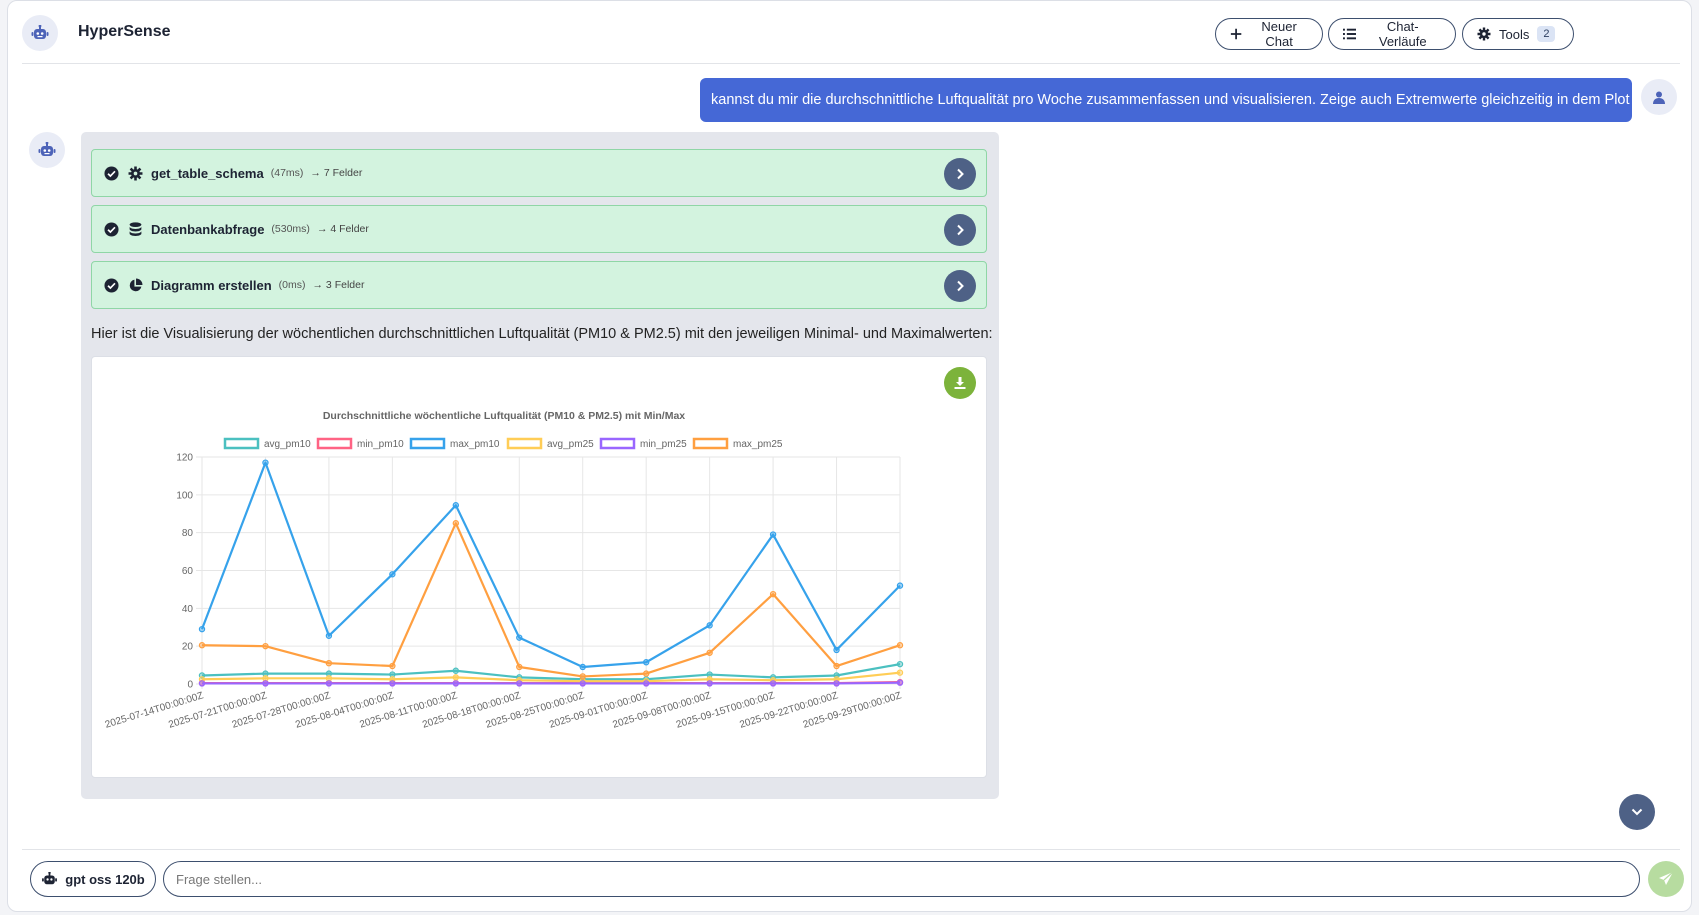 The image size is (1699, 915). I want to click on tool-duration: (47ms), so click(287, 173).